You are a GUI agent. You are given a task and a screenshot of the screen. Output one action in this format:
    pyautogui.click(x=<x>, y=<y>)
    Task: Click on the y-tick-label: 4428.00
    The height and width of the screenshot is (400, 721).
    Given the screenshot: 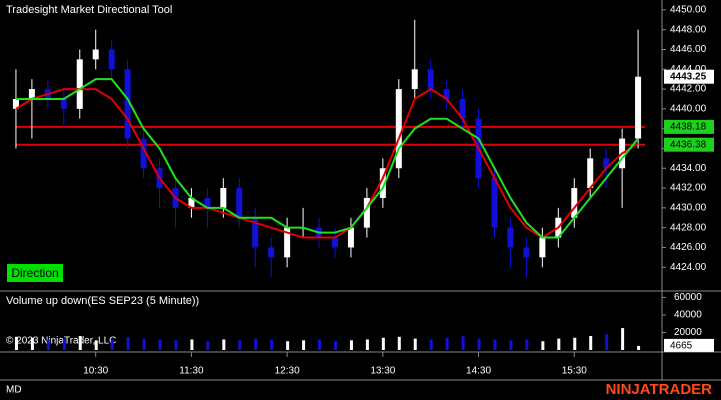 What is the action you would take?
    pyautogui.click(x=688, y=227)
    